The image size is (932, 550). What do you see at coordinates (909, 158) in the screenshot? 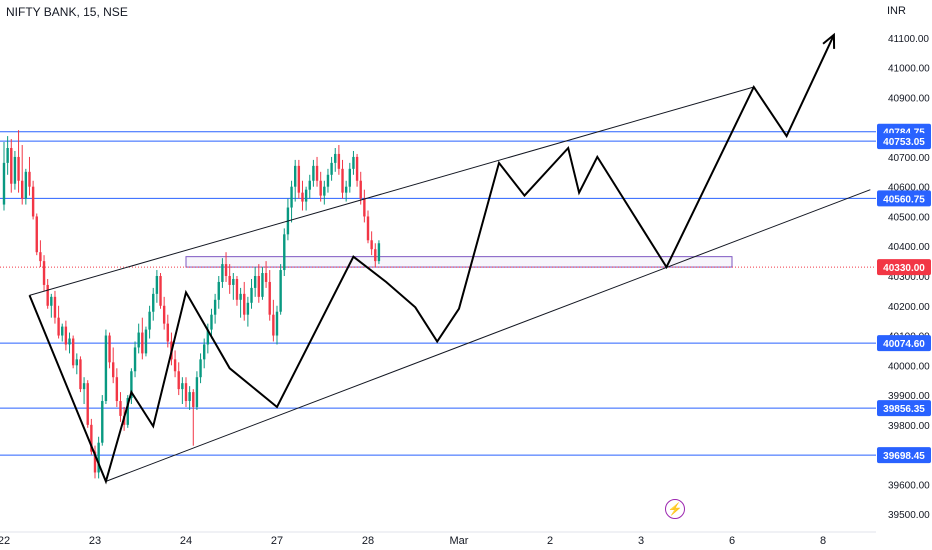
I see `price-tick-label: 40700.00` at bounding box center [909, 158].